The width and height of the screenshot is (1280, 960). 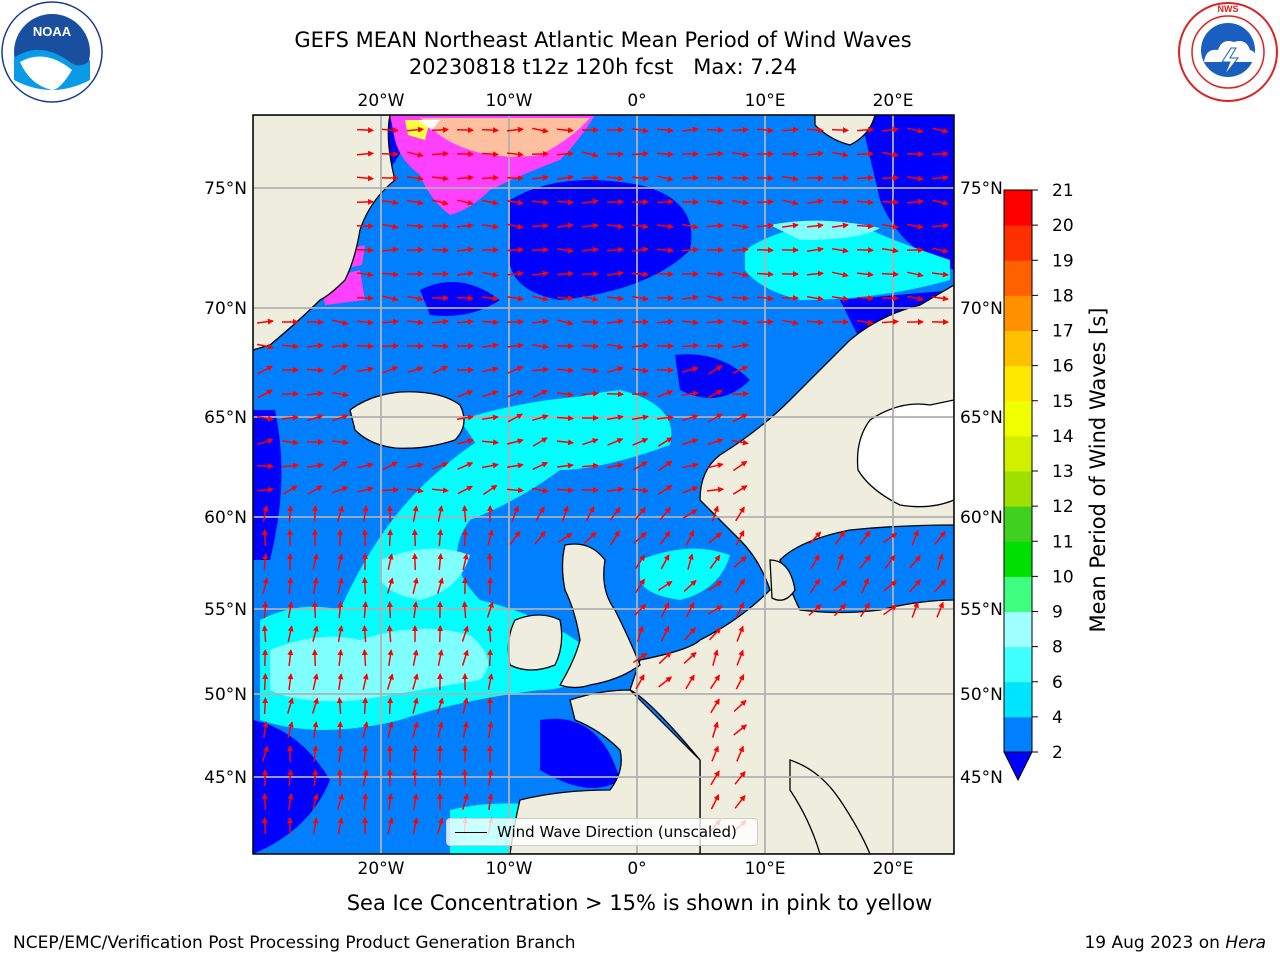 I want to click on left-lat-label: 50°N, so click(x=225, y=695).